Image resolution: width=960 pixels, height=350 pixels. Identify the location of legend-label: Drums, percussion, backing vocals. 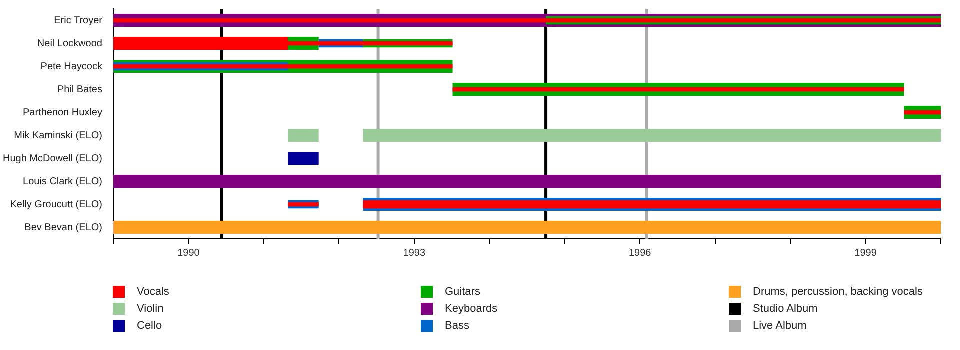
(838, 292).